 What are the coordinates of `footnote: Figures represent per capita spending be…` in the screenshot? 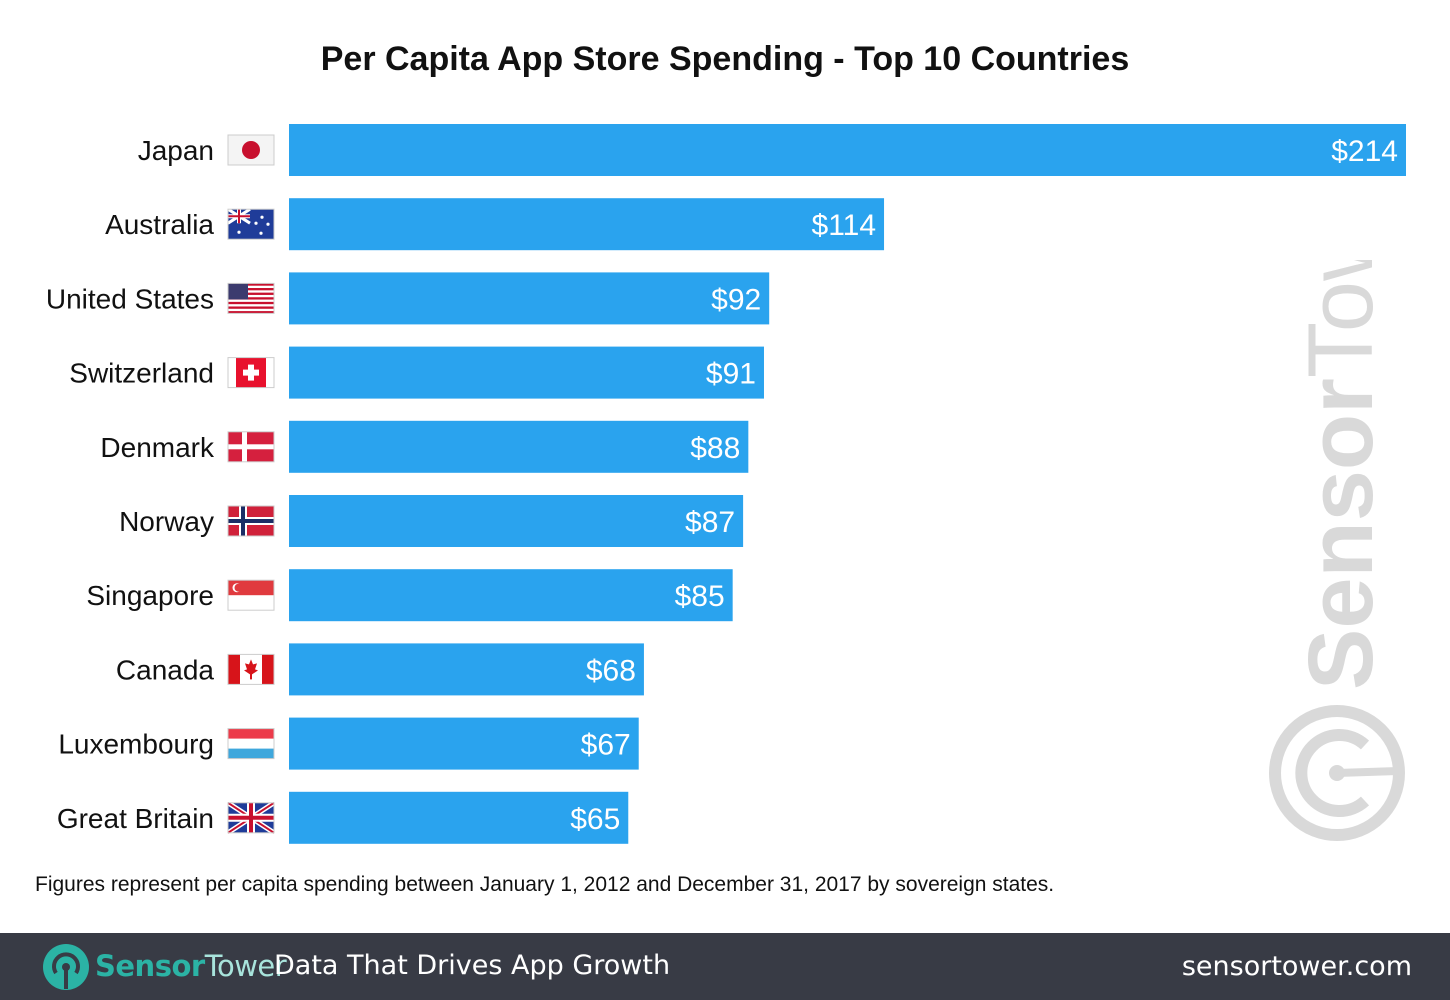 It's located at (545, 884).